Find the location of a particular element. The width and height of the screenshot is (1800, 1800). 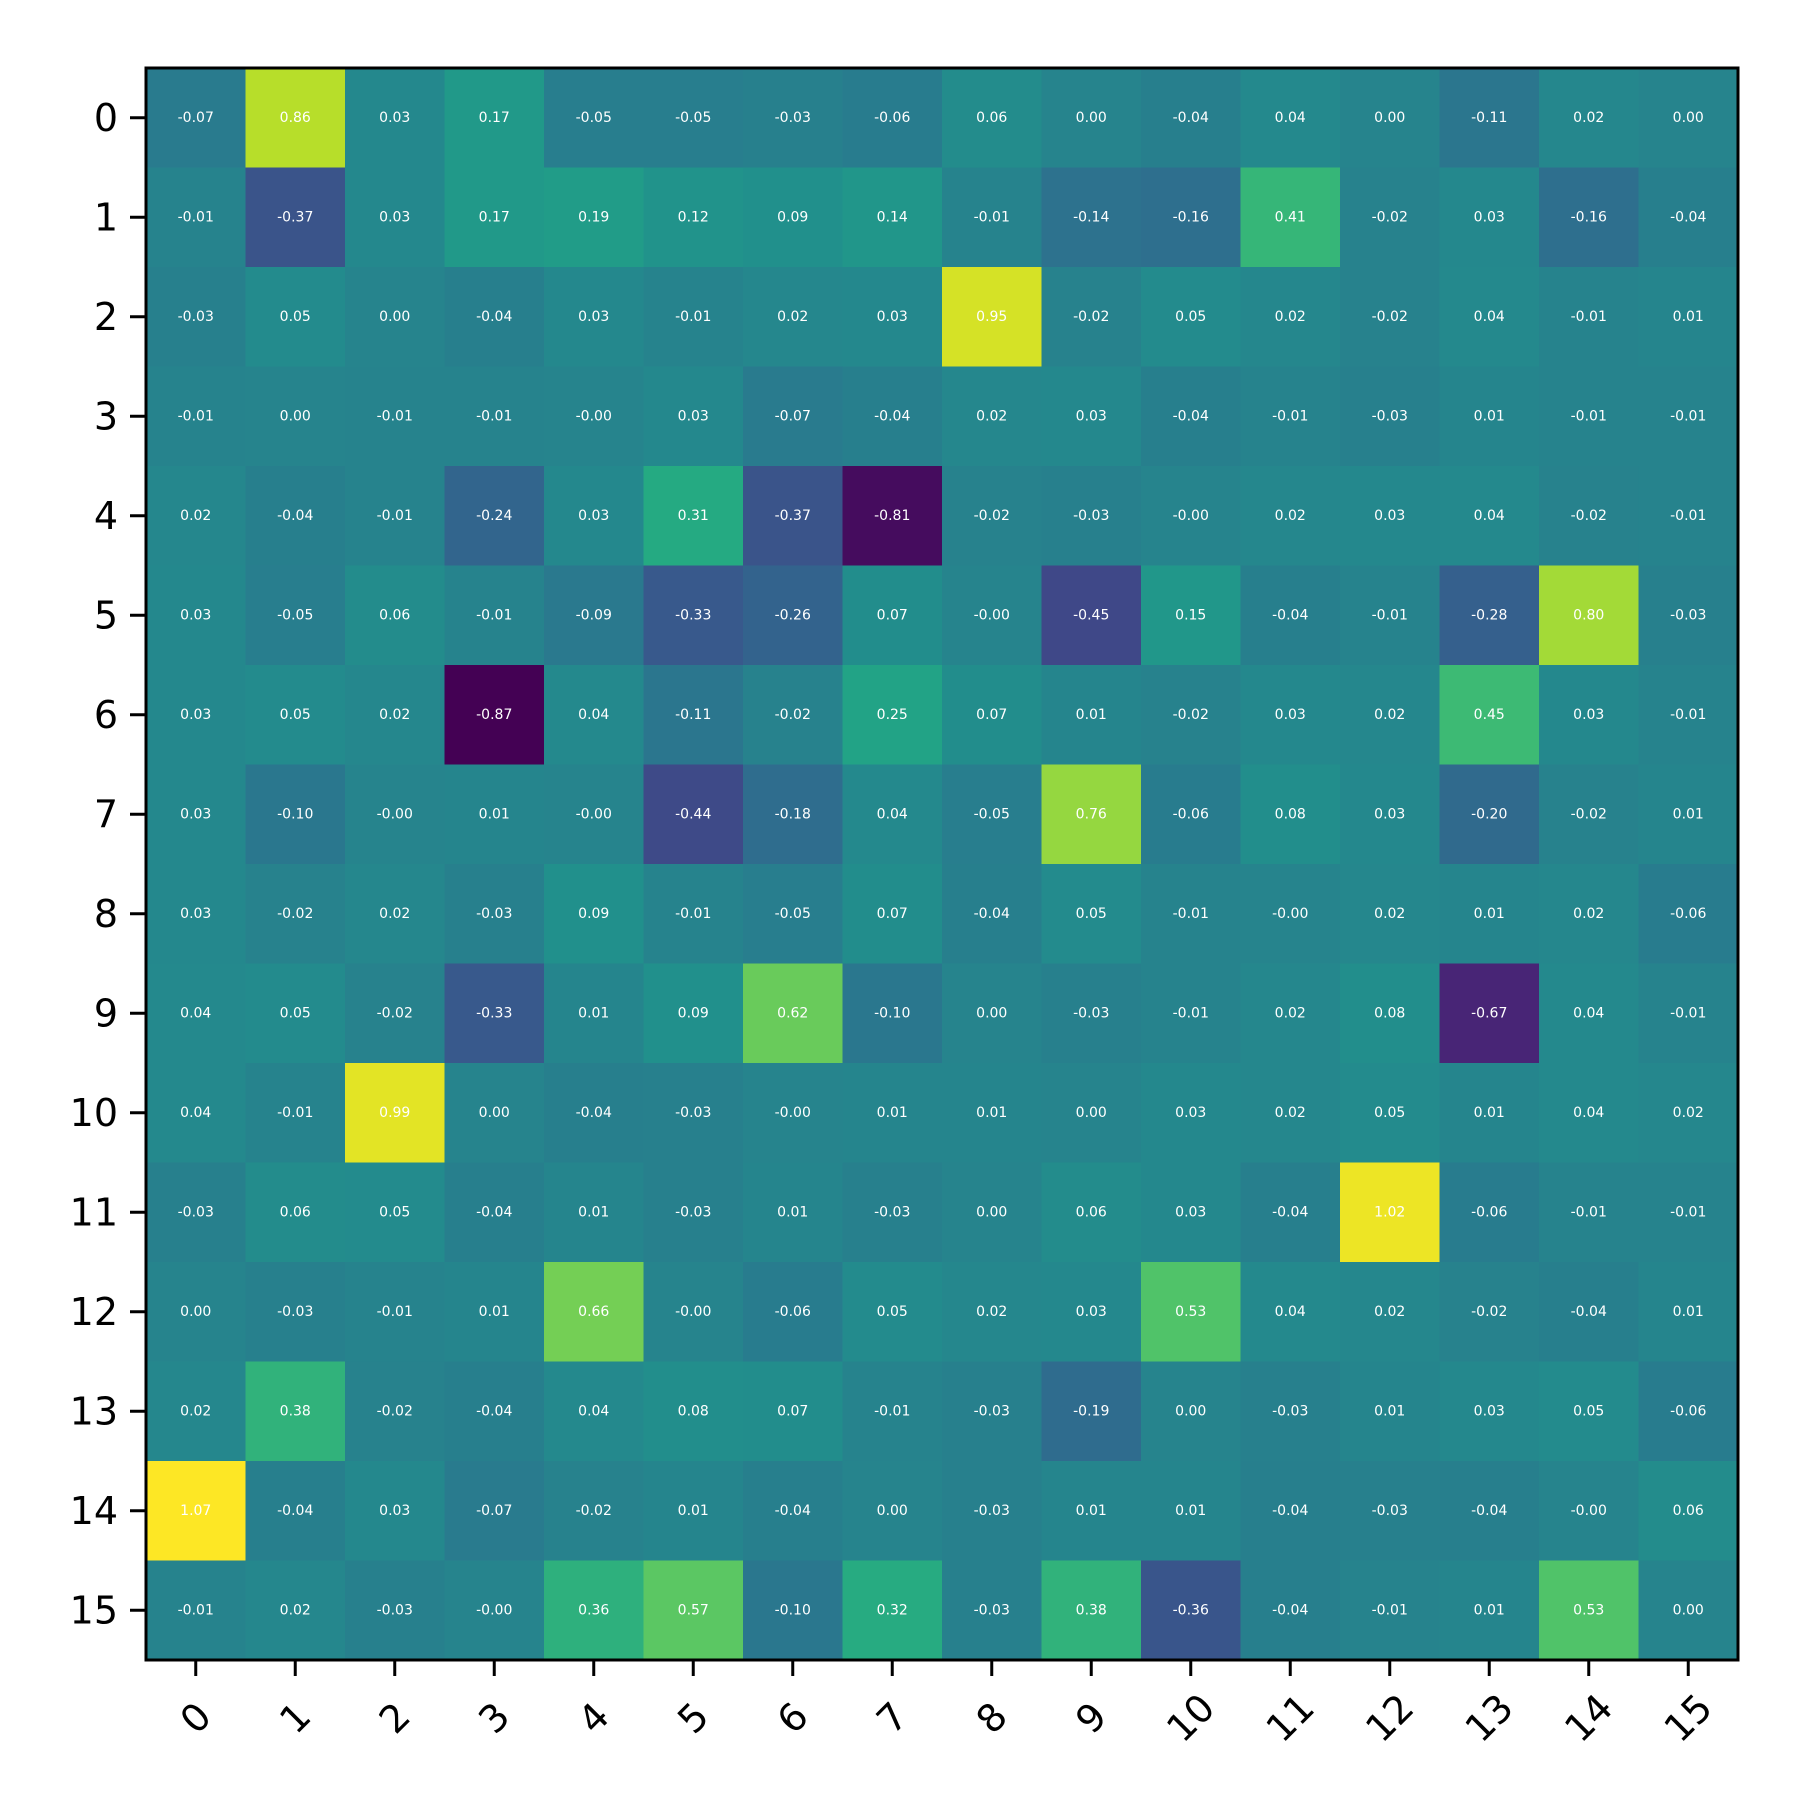

cell-label-r8-c9: 0.05 is located at coordinates (1091, 914).